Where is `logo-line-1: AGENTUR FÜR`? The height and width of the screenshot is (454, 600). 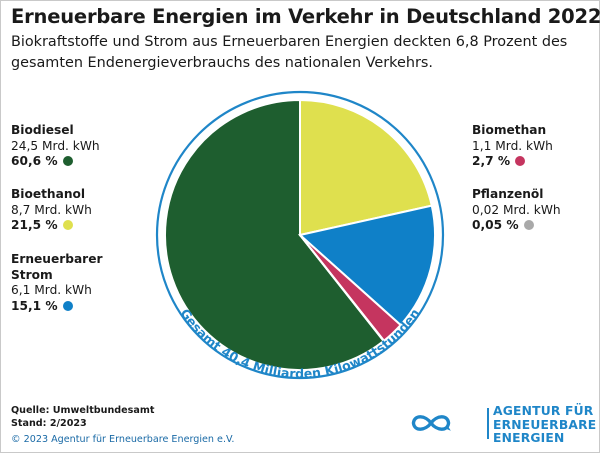 logo-line-1: AGENTUR FÜR is located at coordinates (543, 411).